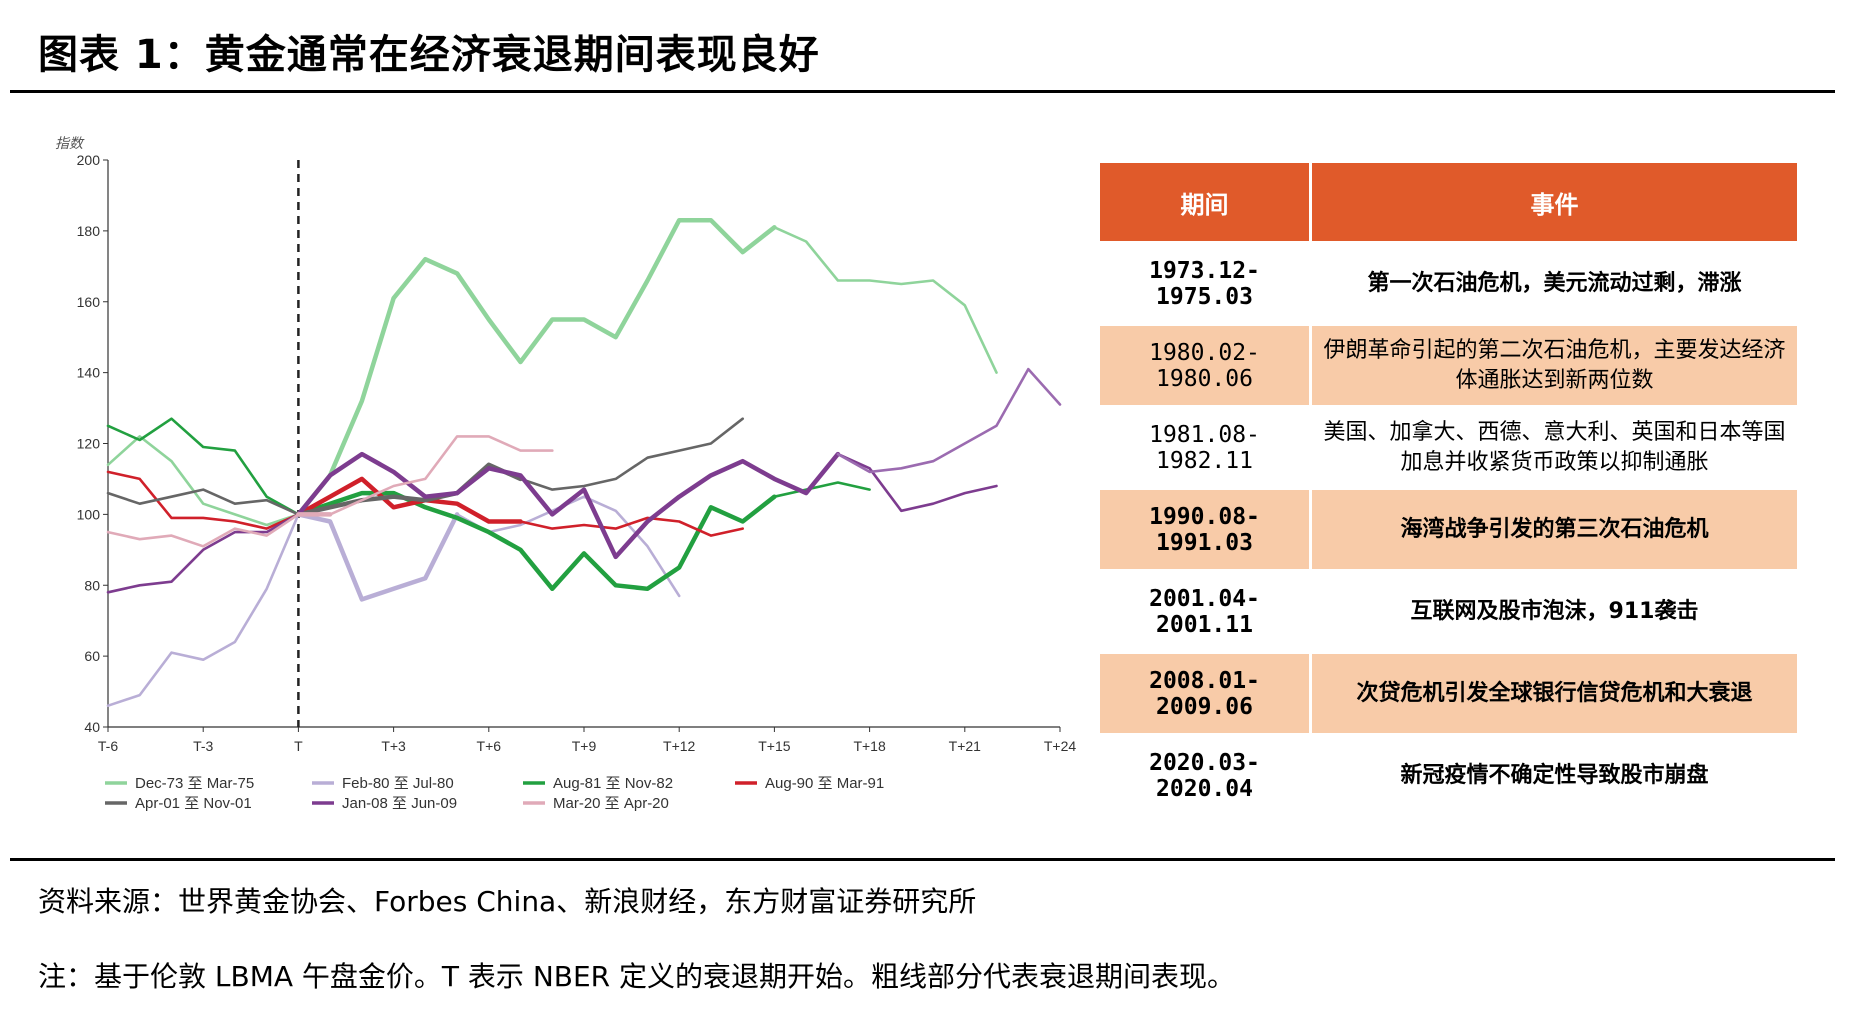  I want to click on table-cell-period: 2008.01-2009.06, so click(1204, 693).